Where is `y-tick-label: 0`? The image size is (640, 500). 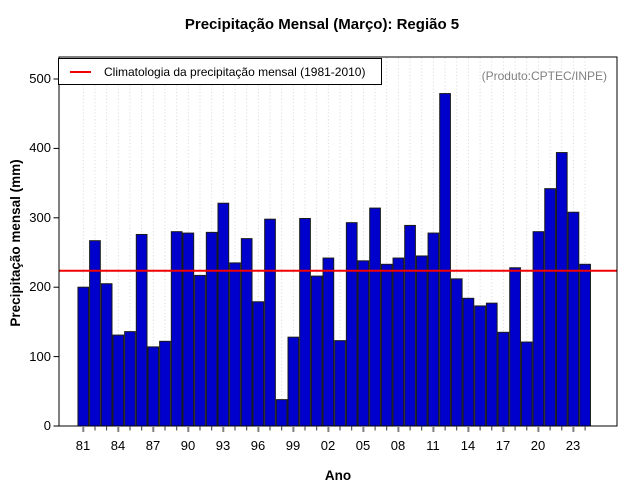 y-tick-label: 0 is located at coordinates (47, 425).